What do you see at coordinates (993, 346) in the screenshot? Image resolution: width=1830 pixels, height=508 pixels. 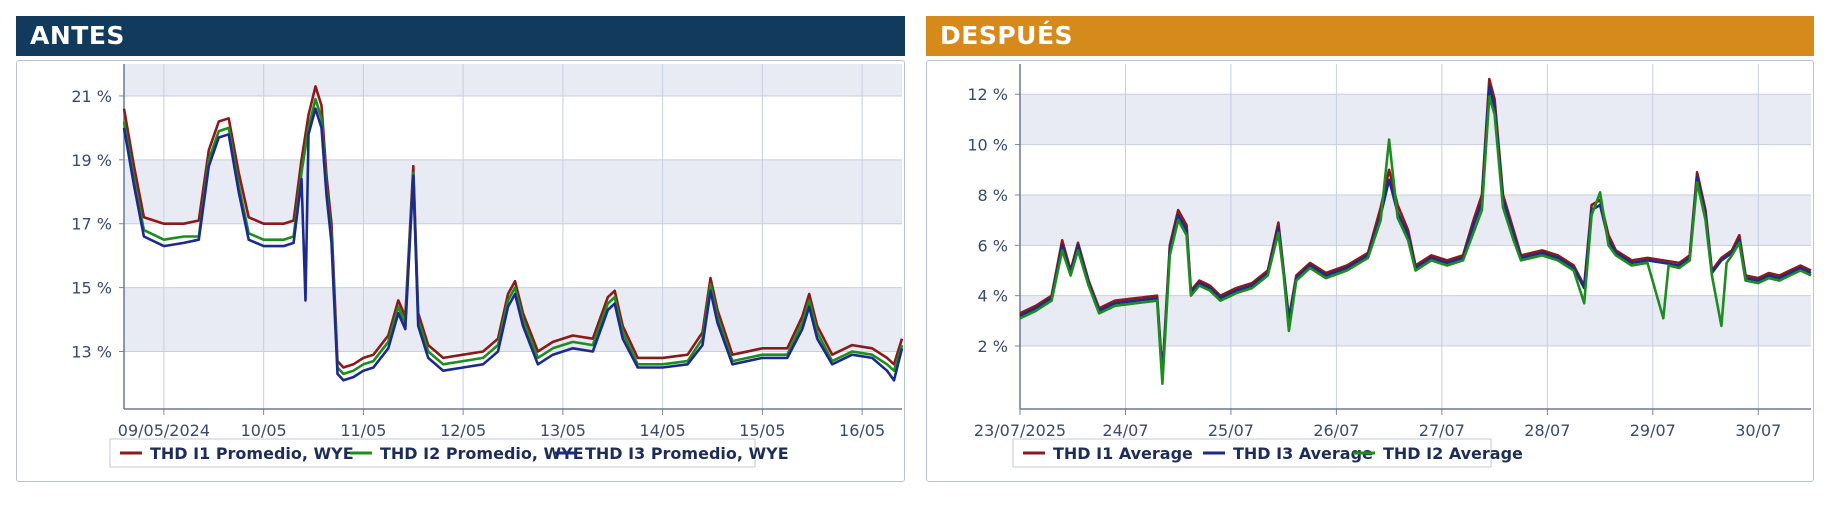 I see `y-tick-label: 2 %` at bounding box center [993, 346].